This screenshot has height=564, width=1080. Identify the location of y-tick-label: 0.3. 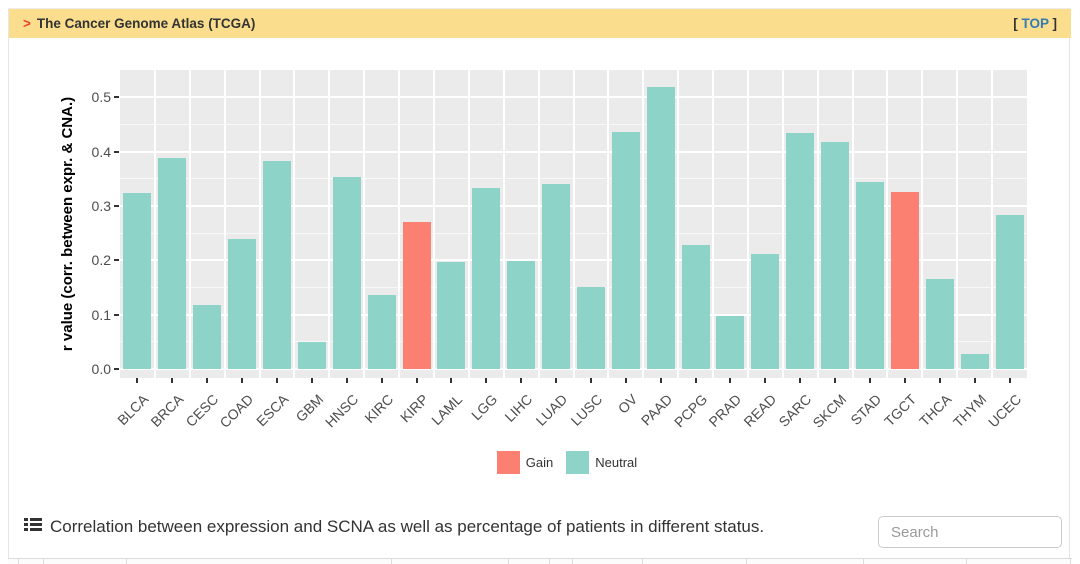
(101, 205).